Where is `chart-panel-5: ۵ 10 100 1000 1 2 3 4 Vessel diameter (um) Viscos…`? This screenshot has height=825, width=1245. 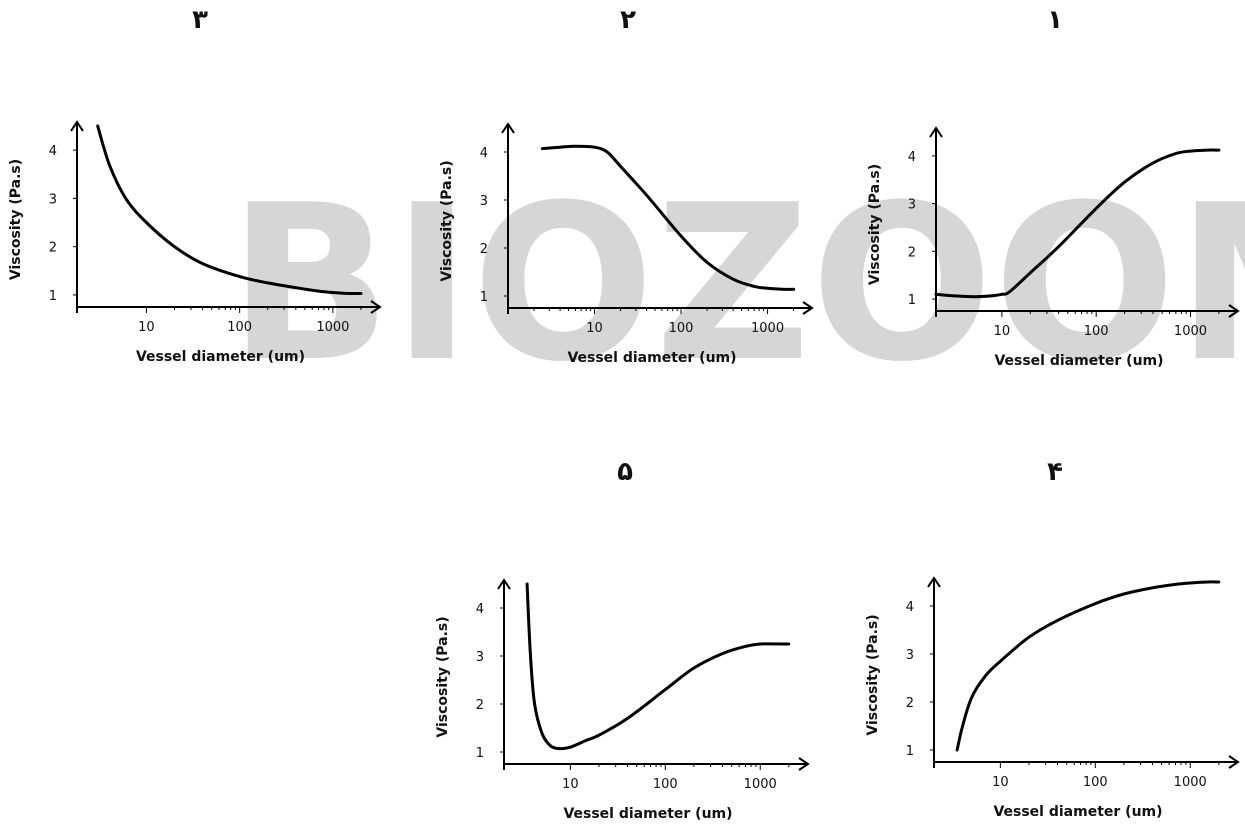 chart-panel-5: ۵ 10 100 1000 1 2 3 4 Vessel diameter (um) Viscos… is located at coordinates (622, 639).